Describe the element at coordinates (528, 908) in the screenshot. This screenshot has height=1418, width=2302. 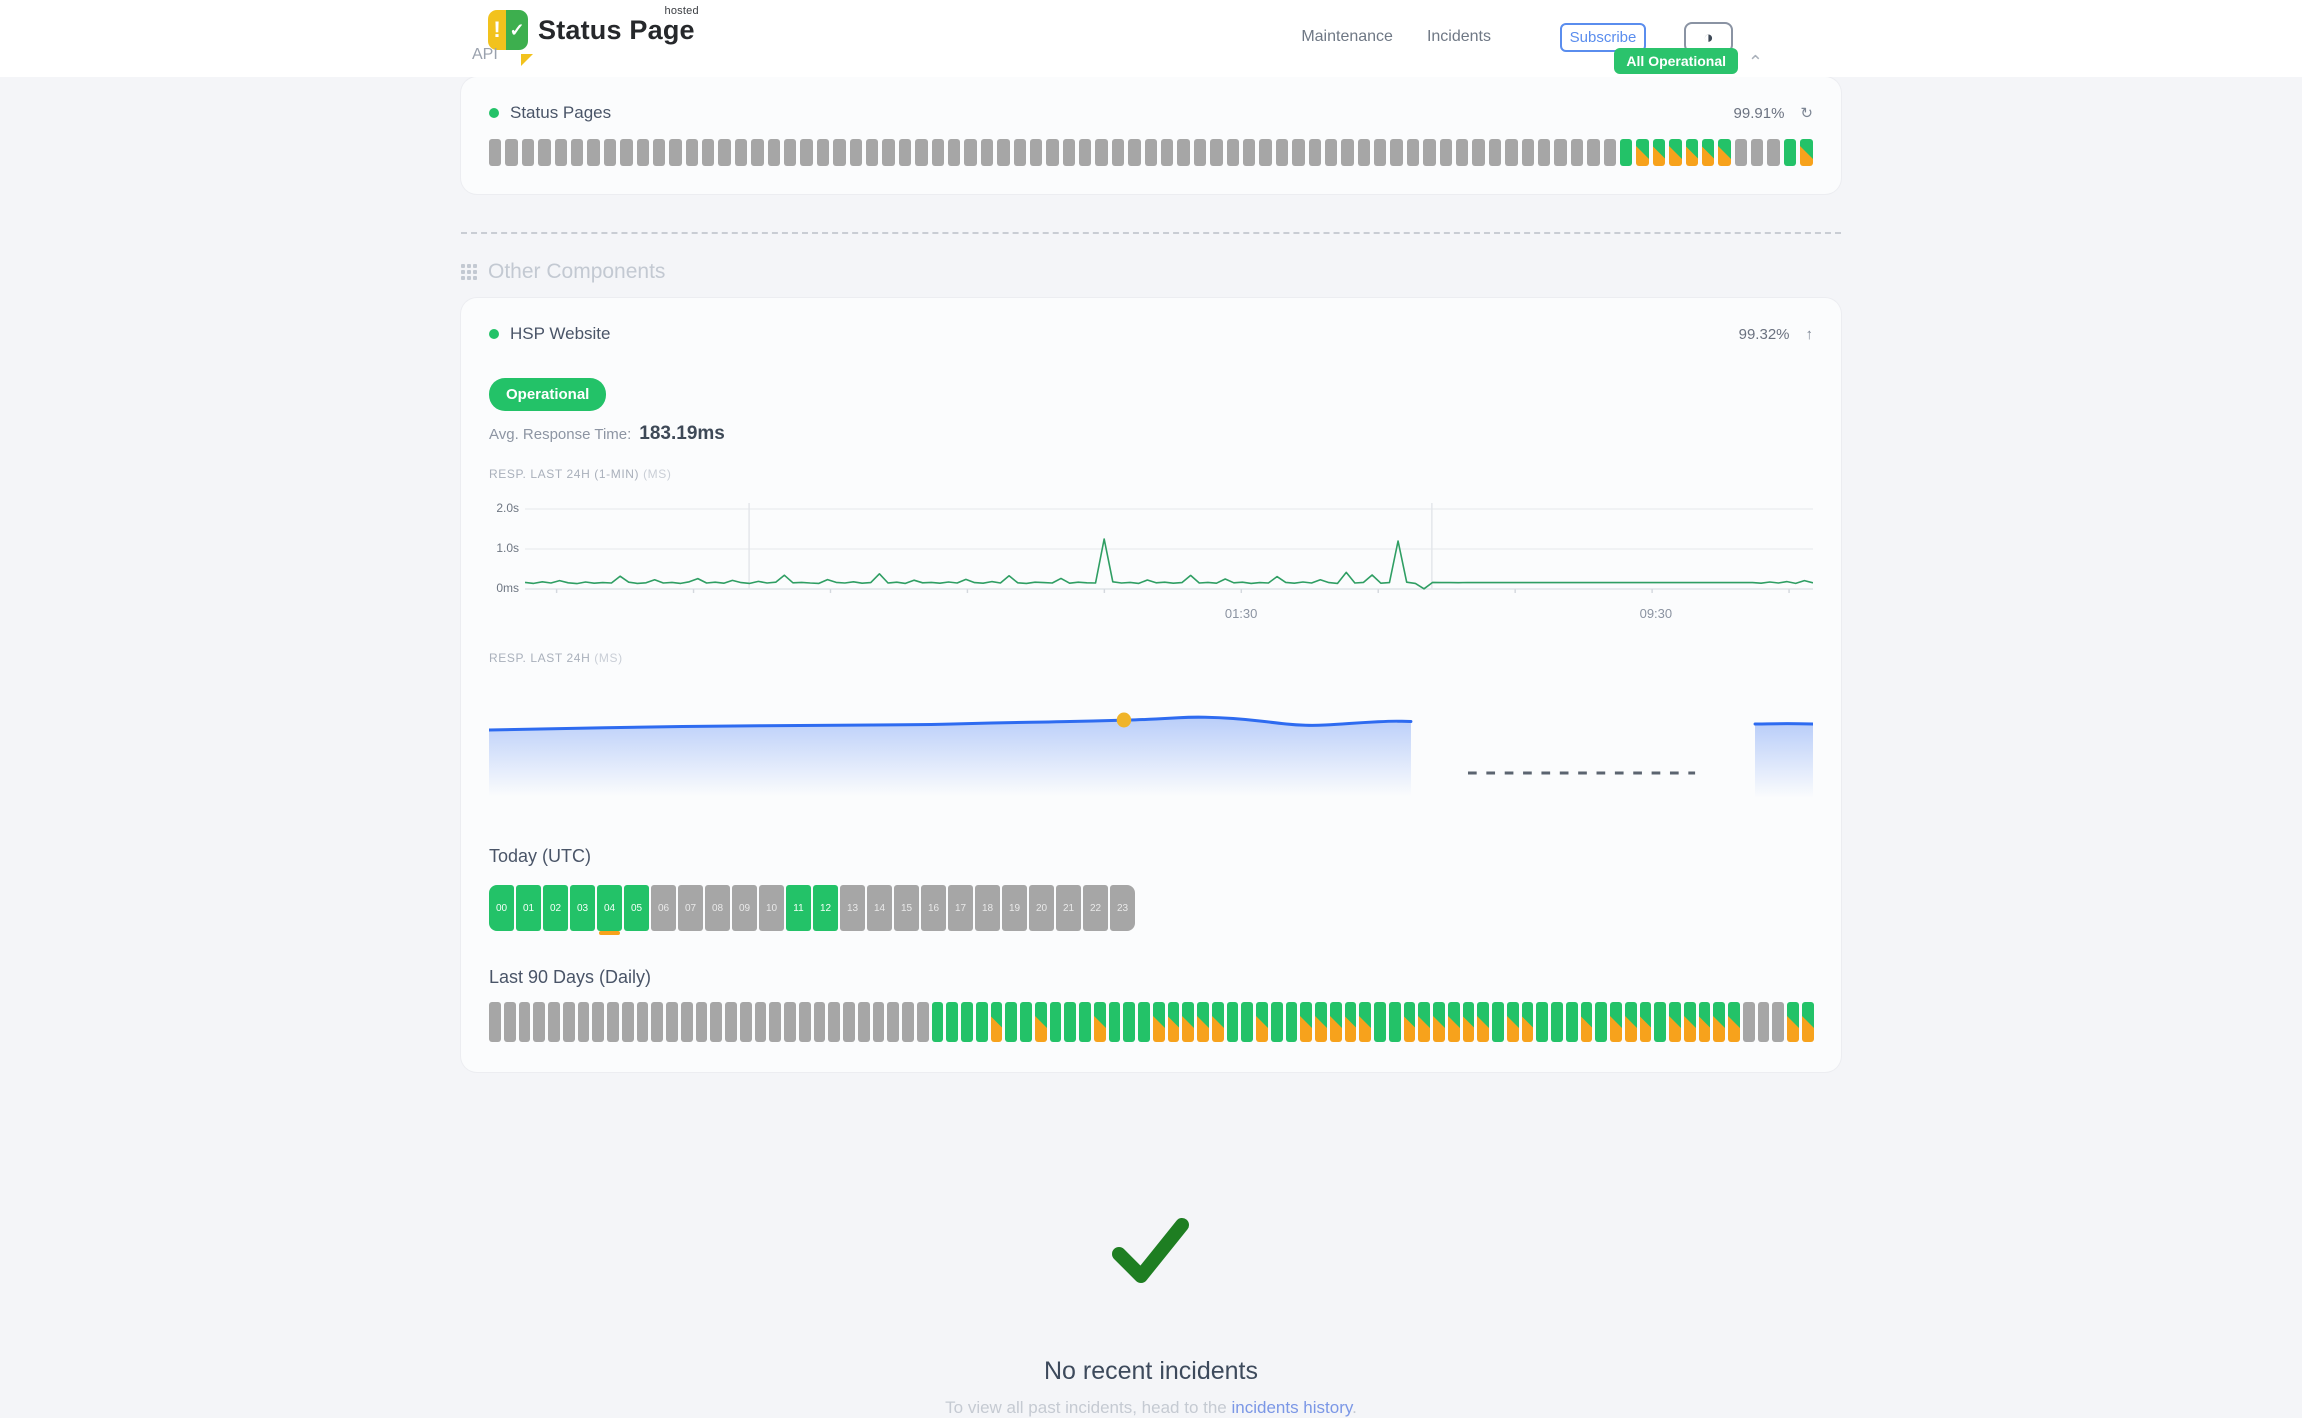
I see `hour-block: 01` at that location.